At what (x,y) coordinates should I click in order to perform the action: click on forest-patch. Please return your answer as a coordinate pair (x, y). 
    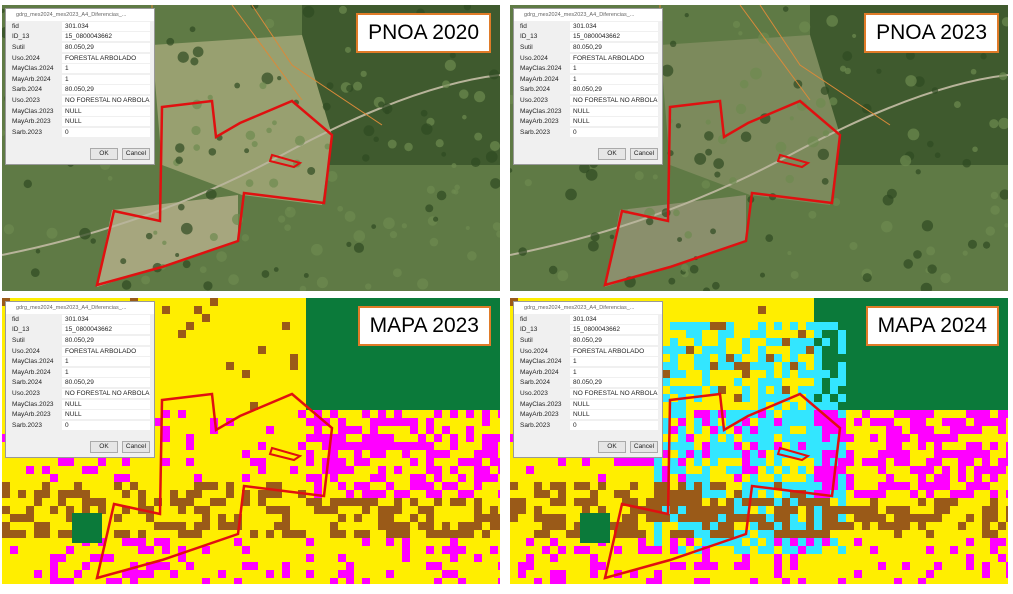
    Looking at the image, I should click on (595, 528).